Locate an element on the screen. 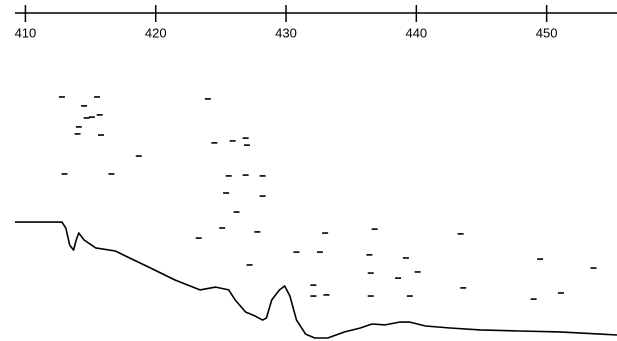  x-tick-label: 430 is located at coordinates (286, 32).